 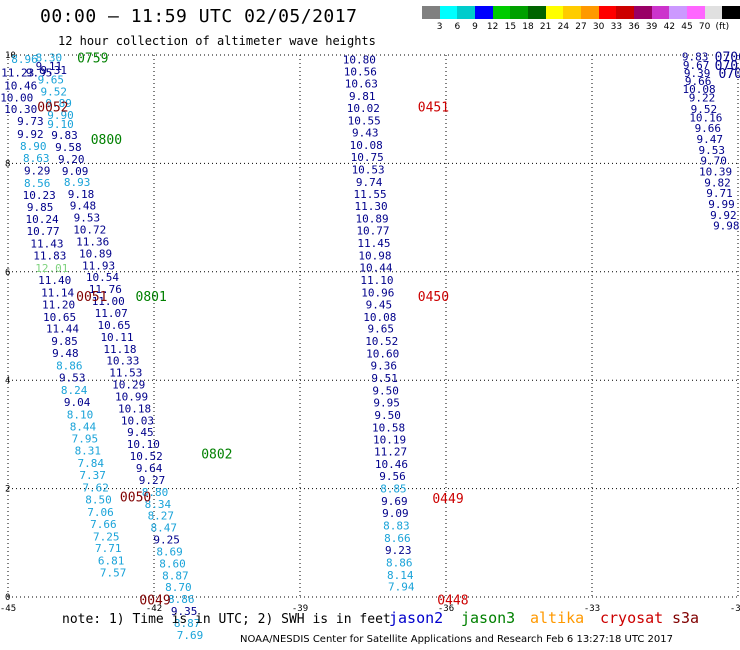 What do you see at coordinates (58, 304) in the screenshot?
I see `wave-height-value: 11.20` at bounding box center [58, 304].